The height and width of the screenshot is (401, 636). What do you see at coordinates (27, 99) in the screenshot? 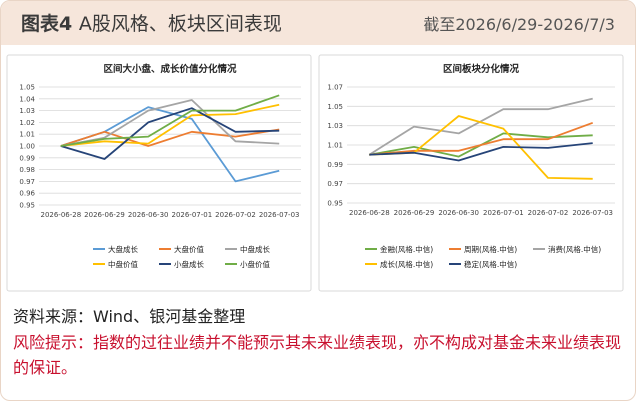
I see `y-tick-label: 1.04` at bounding box center [27, 99].